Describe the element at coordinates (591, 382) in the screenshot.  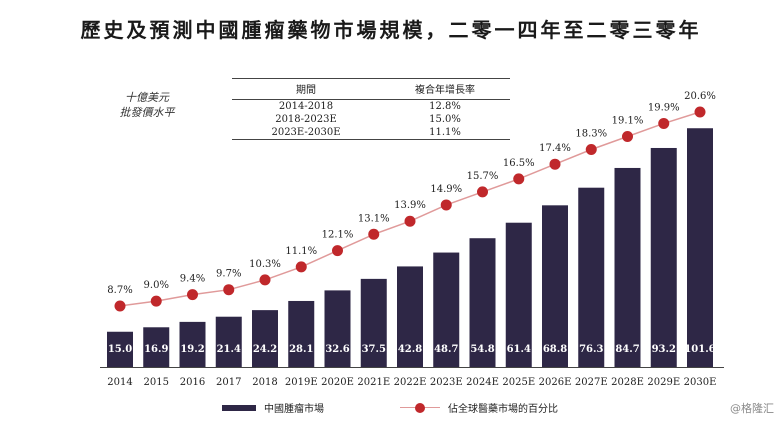
I see `x-tick-label: 2027E` at that location.